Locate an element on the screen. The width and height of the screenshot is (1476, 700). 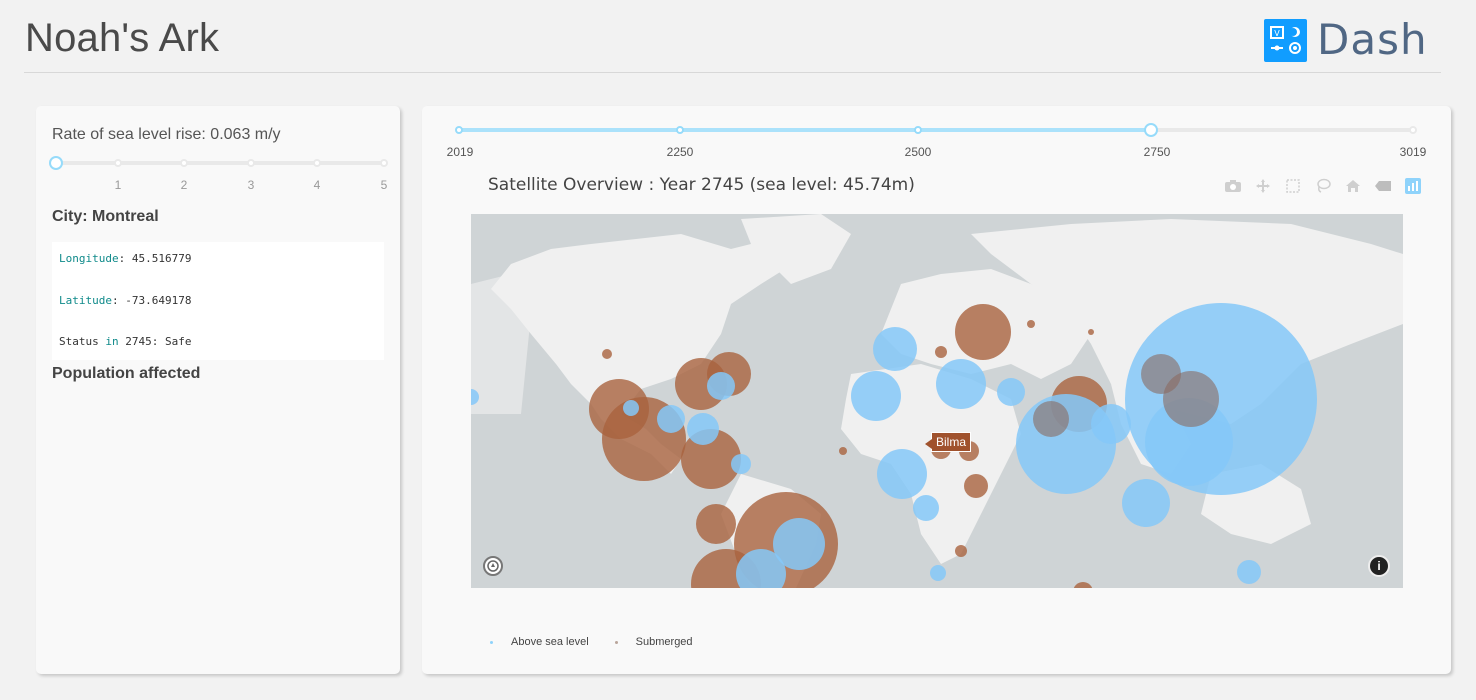
status-line: Status in 2745: Safe is located at coordinates (218, 356).